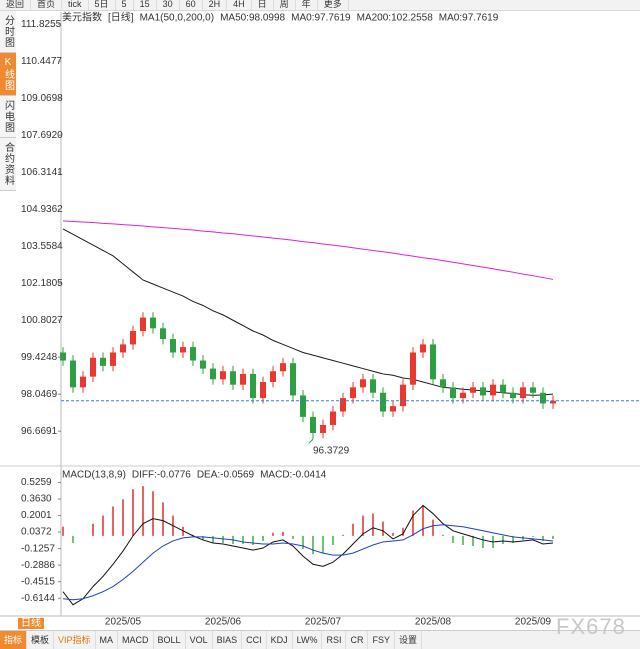 The width and height of the screenshot is (640, 649). I want to click on y-tick-label: 103.5584, so click(42, 246).